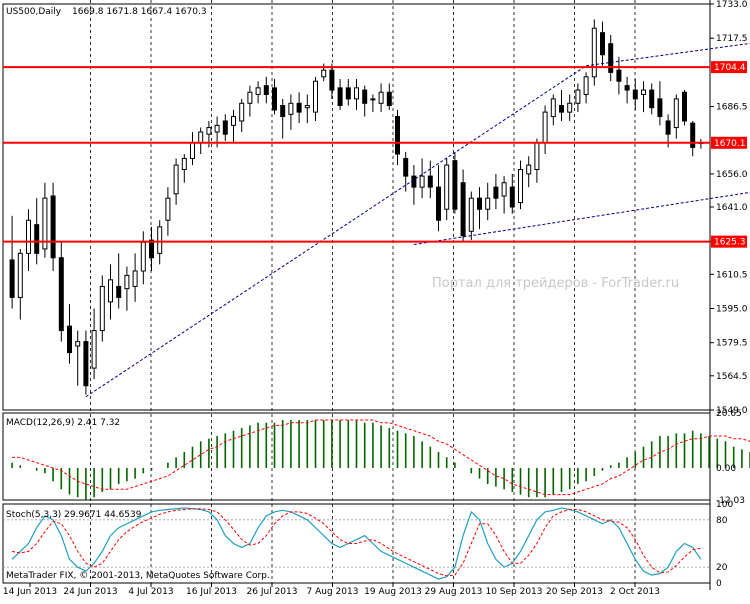  Describe the element at coordinates (211, 592) in the screenshot. I see `x-tick-label: 16 Jul 2013` at that location.